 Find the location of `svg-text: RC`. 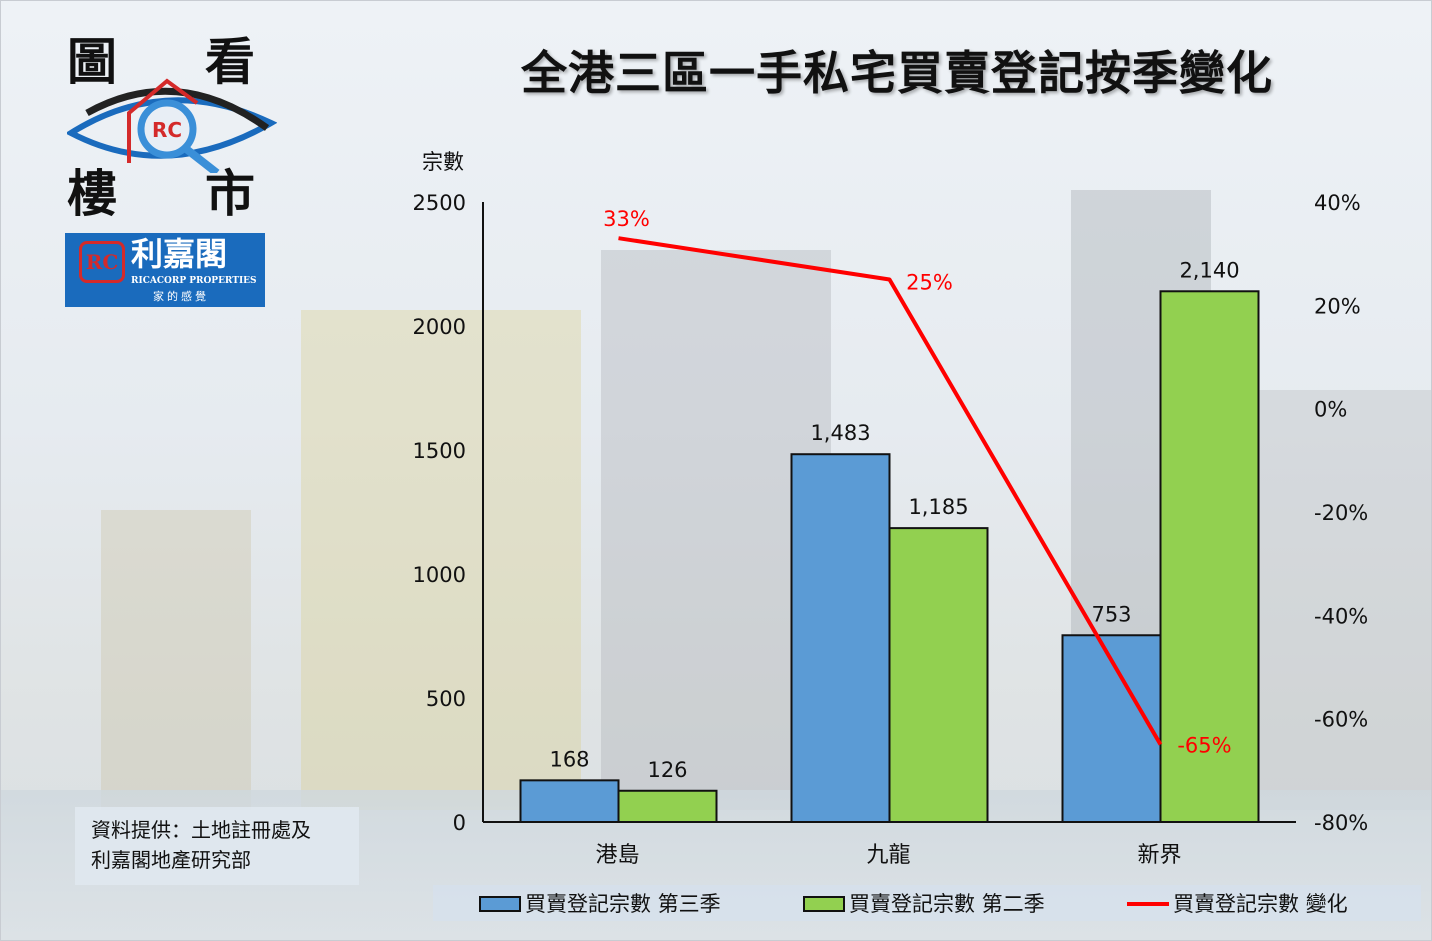

svg-text: RC is located at coordinates (167, 130).